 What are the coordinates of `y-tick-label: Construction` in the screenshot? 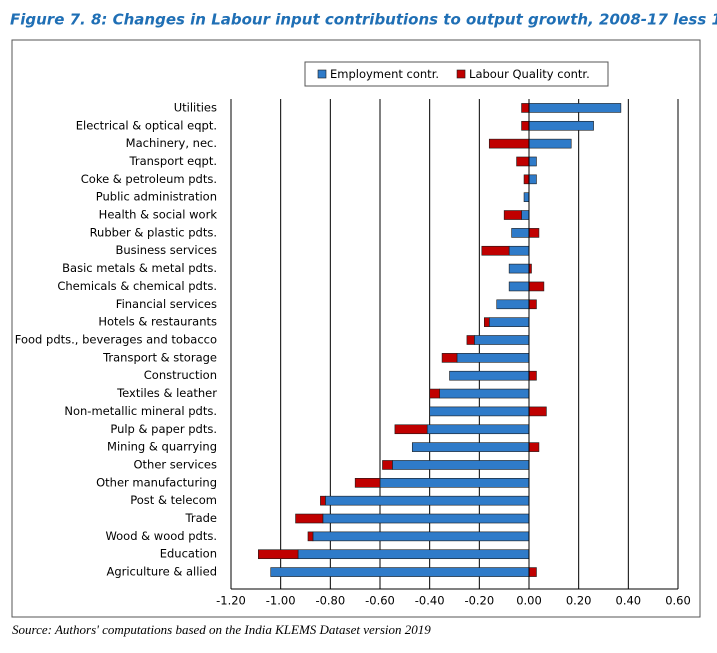 It's located at (180, 375).